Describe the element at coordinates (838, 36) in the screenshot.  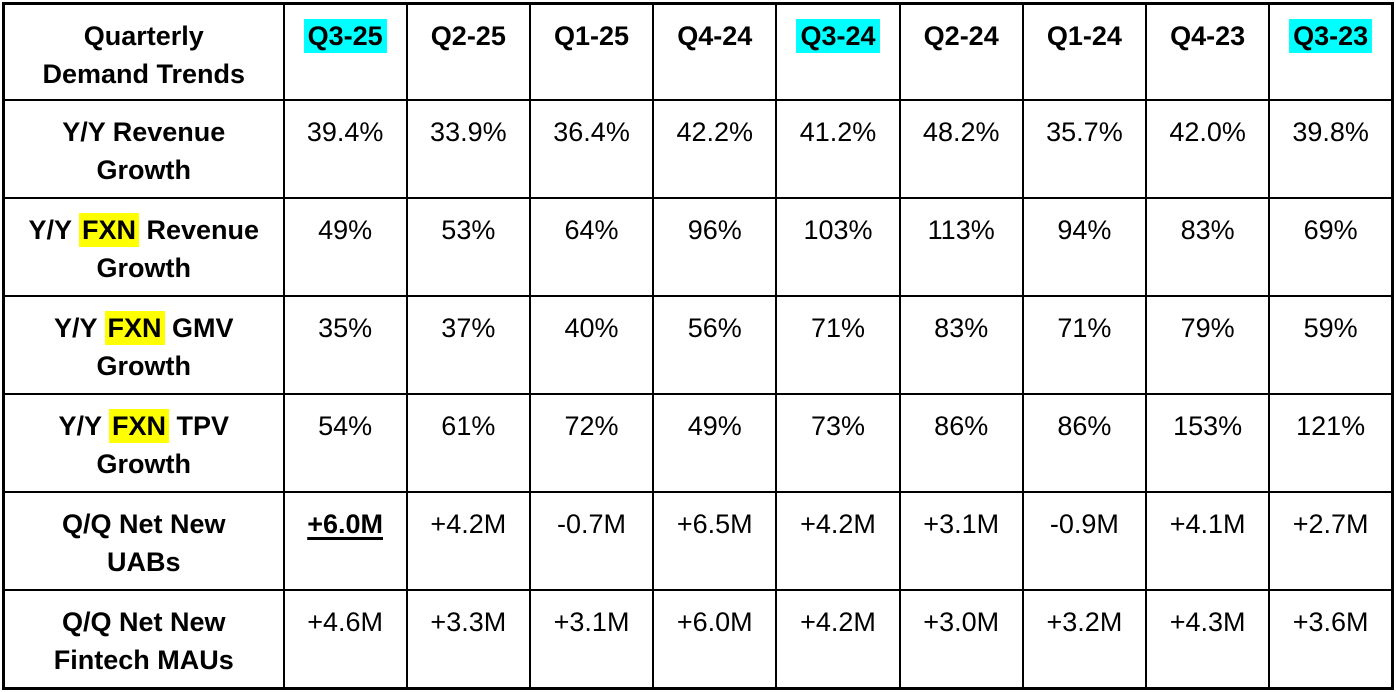
I see `cyan-highlight: Q3-24` at that location.